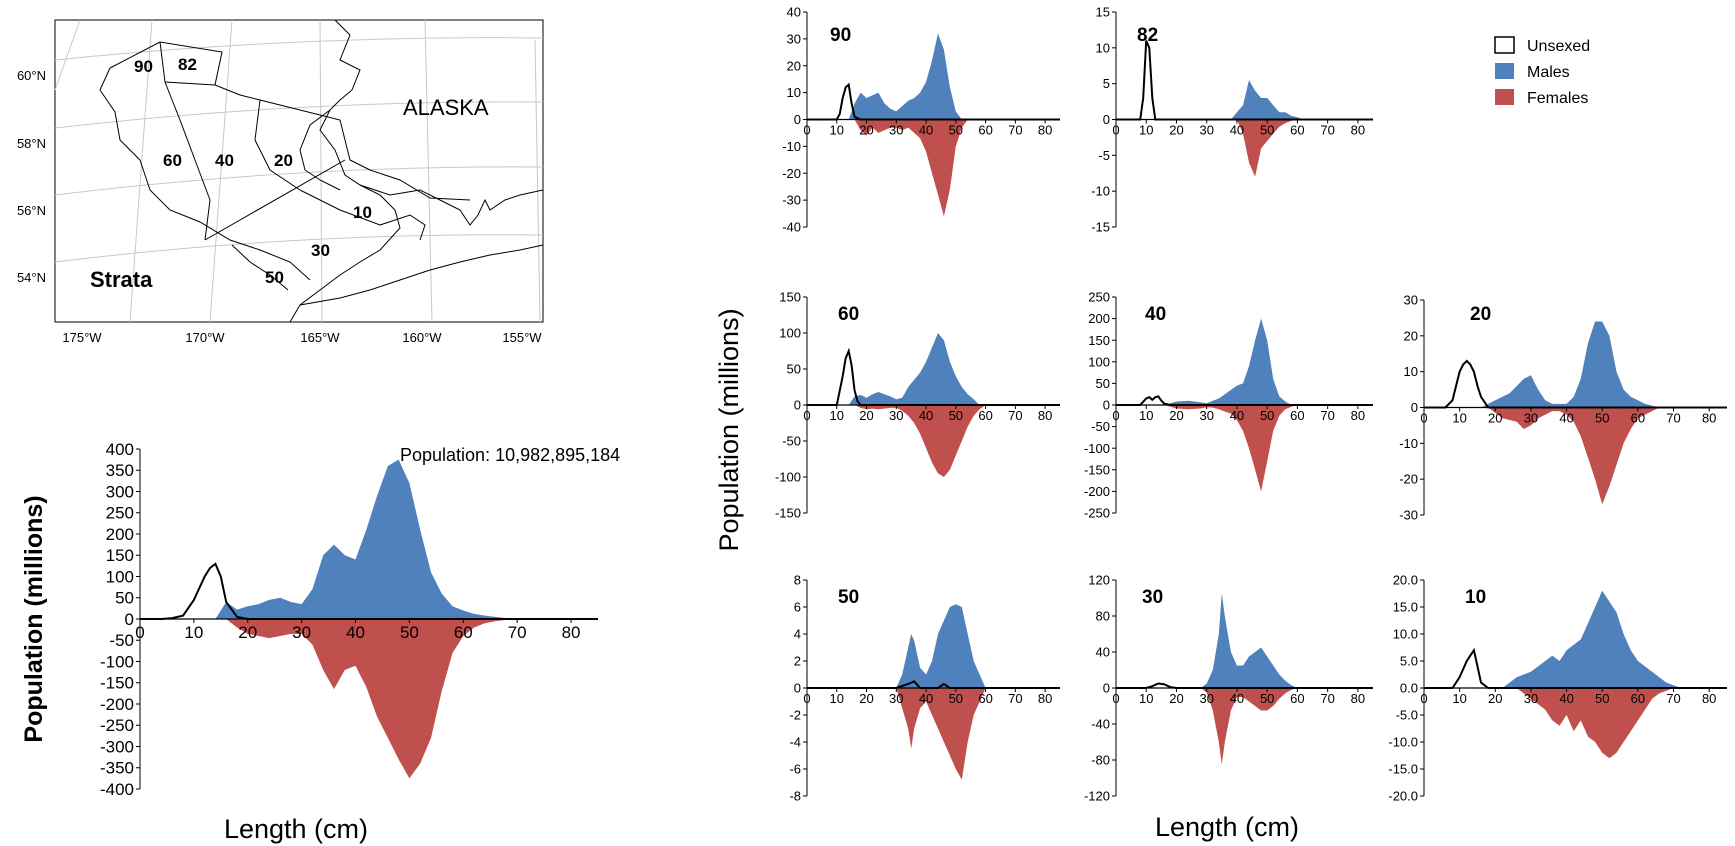 Image resolution: width=1735 pixels, height=846 pixels. What do you see at coordinates (120, 491) in the screenshot?
I see `y-tick-label: 300` at bounding box center [120, 491].